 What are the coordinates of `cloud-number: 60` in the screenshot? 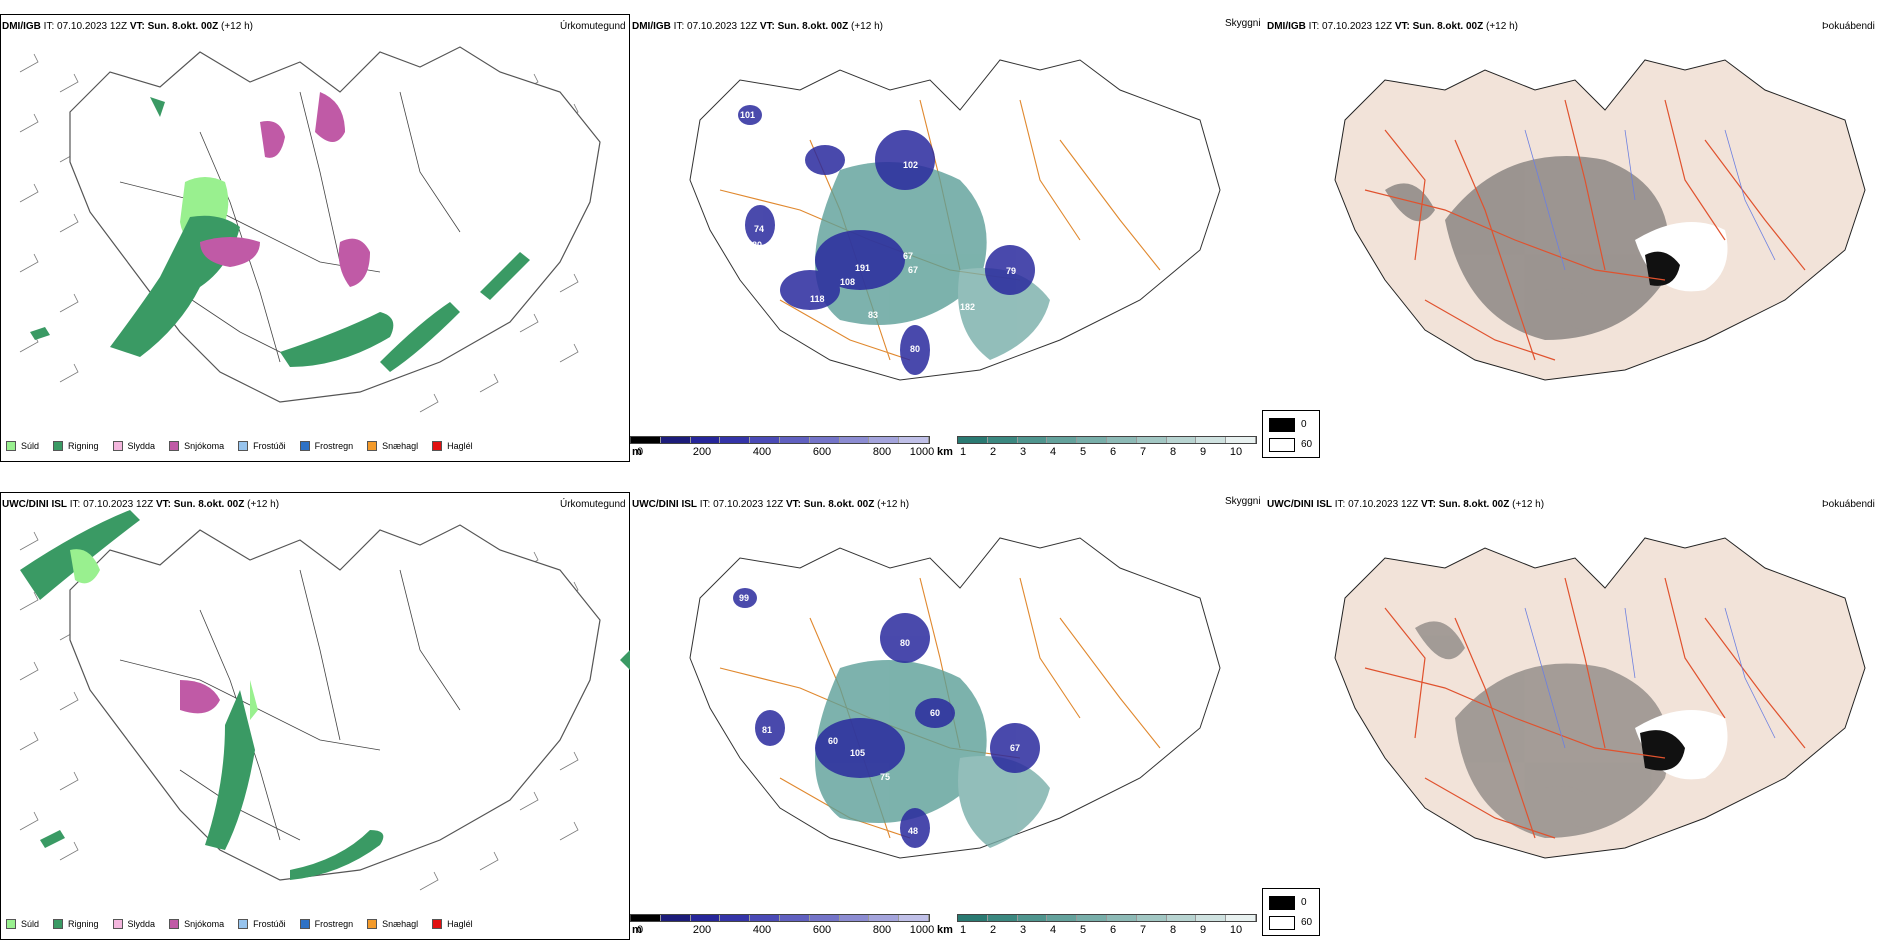 It's located at (833, 741).